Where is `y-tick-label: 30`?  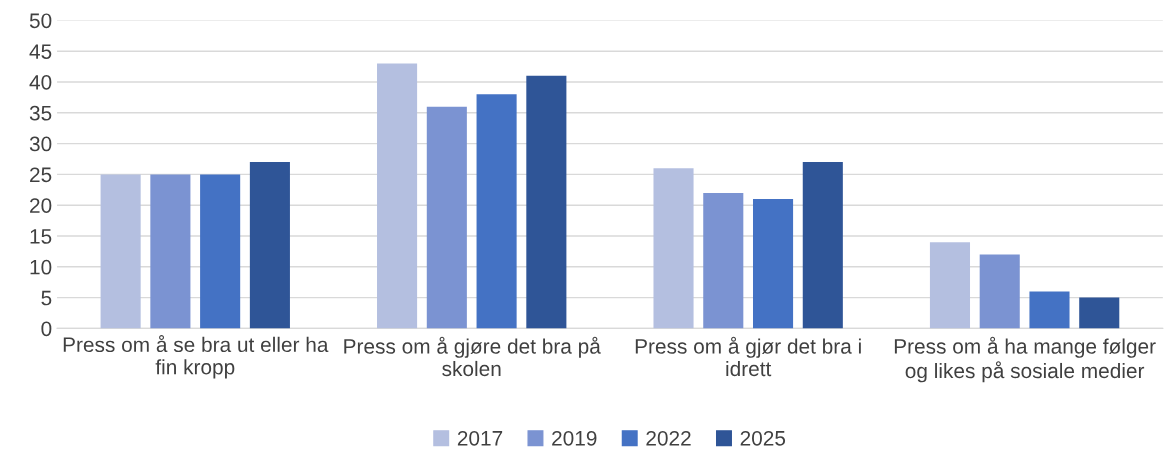 y-tick-label: 30 is located at coordinates (40, 144).